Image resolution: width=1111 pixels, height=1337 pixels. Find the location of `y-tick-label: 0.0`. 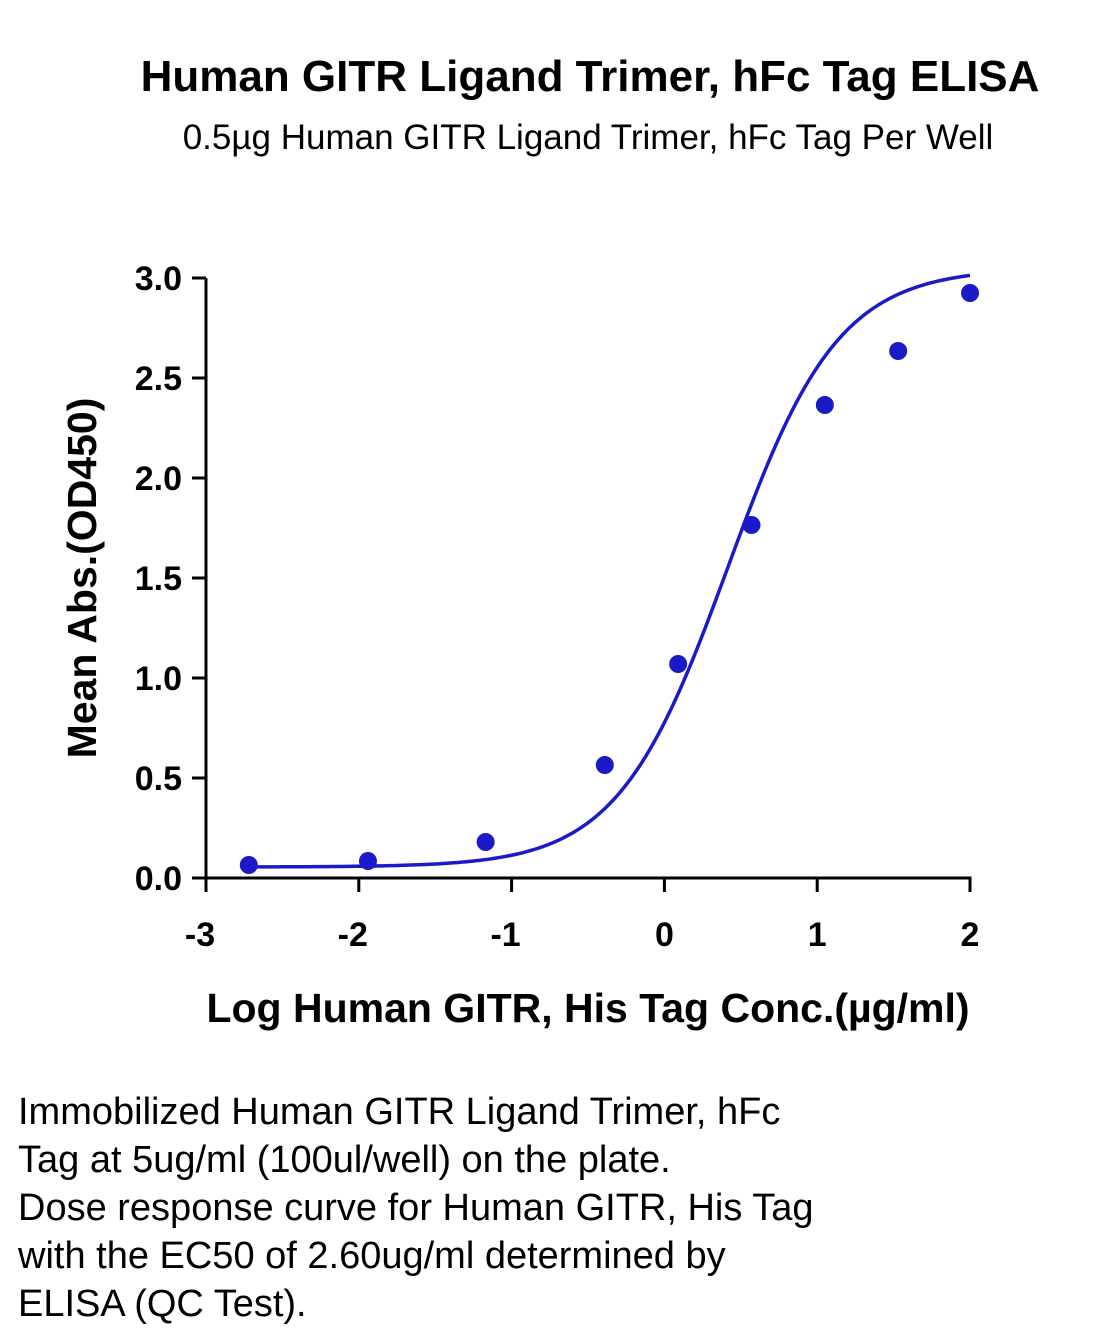

y-tick-label: 0.0 is located at coordinates (158, 879).